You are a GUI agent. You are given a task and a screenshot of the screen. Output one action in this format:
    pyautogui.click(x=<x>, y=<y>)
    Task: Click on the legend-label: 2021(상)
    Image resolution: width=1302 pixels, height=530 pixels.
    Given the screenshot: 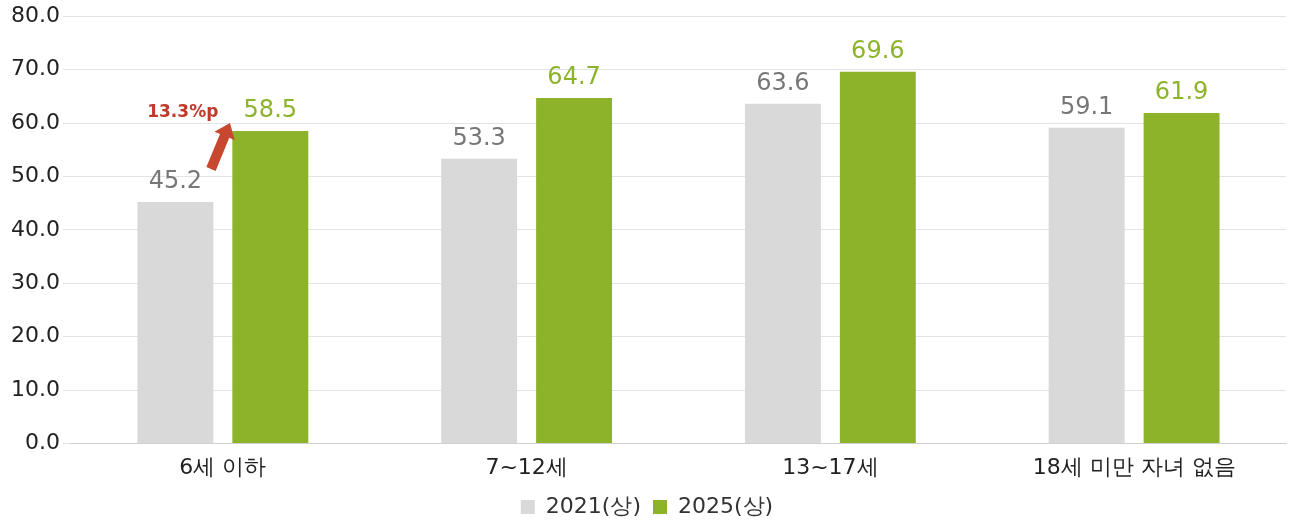 What is the action you would take?
    pyautogui.click(x=593, y=505)
    